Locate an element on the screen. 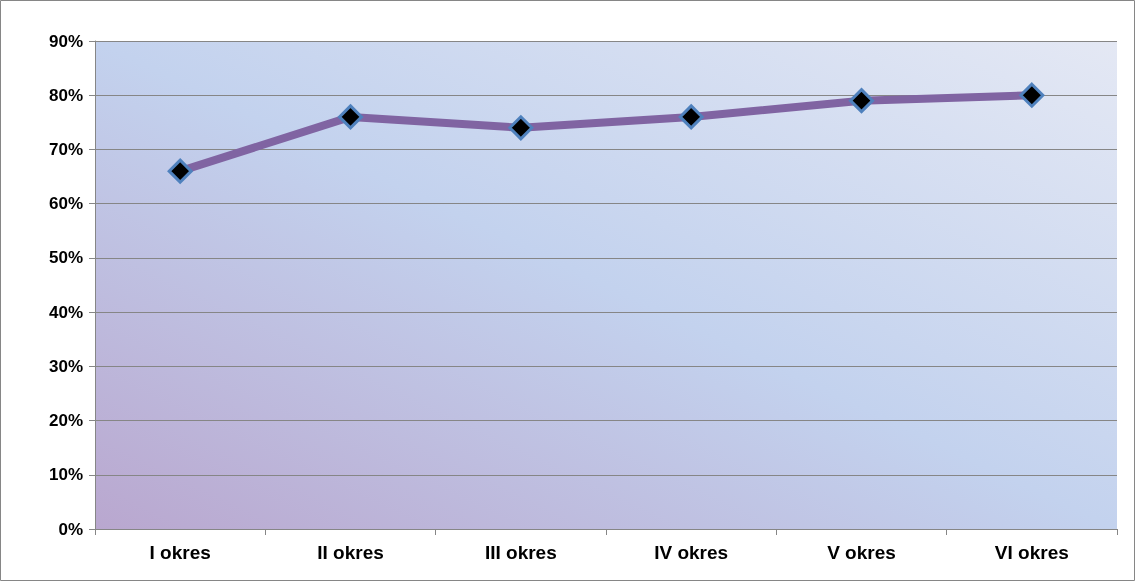 The height and width of the screenshot is (581, 1135). y-tick-label: 40% is located at coordinates (65, 312).